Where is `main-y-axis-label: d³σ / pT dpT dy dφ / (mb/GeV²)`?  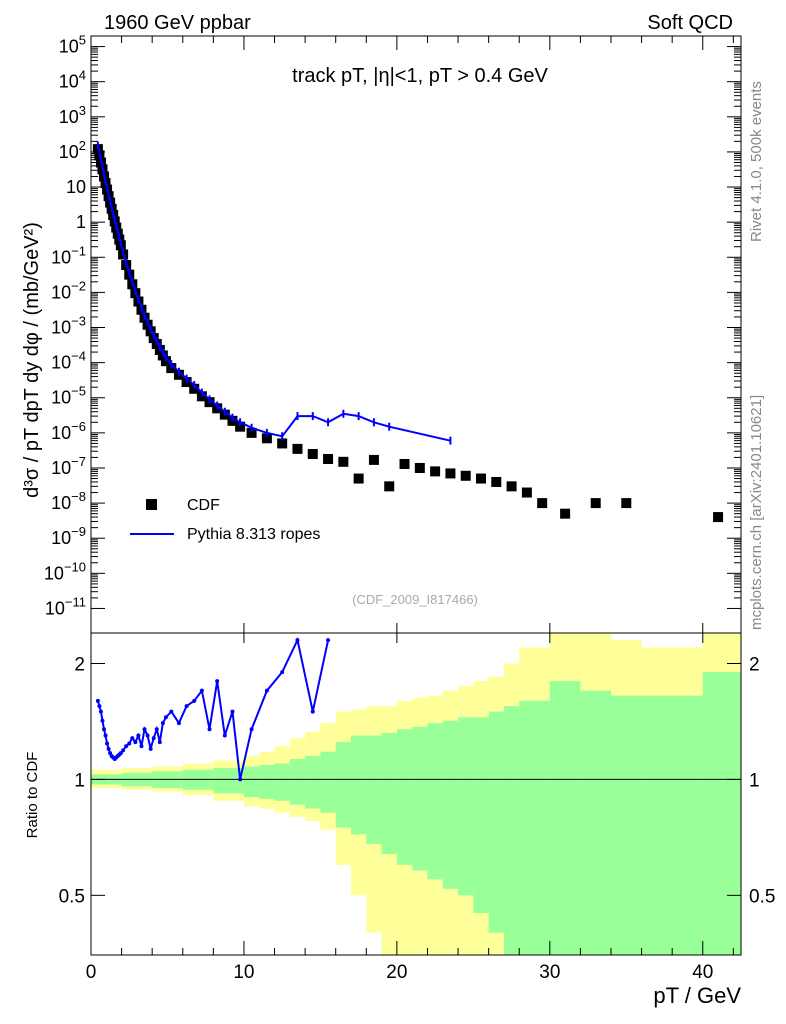 main-y-axis-label: d³σ / pT dpT dy dφ / (mb/GeV²) is located at coordinates (32, 360).